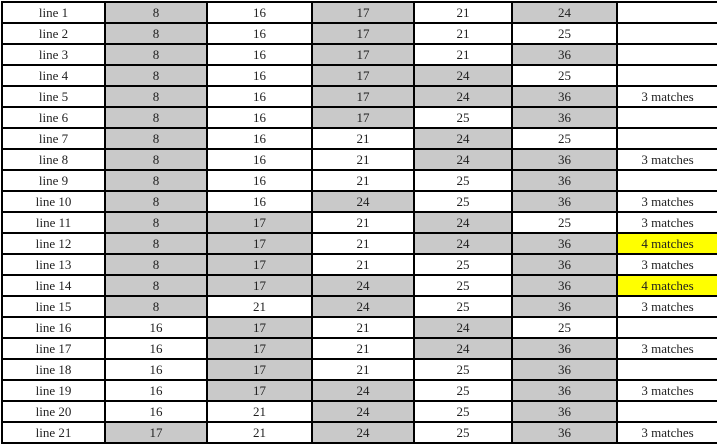 Image resolution: width=718 pixels, height=445 pixels. Describe the element at coordinates (53, 432) in the screenshot. I see `line-label-cell: line 21` at that location.